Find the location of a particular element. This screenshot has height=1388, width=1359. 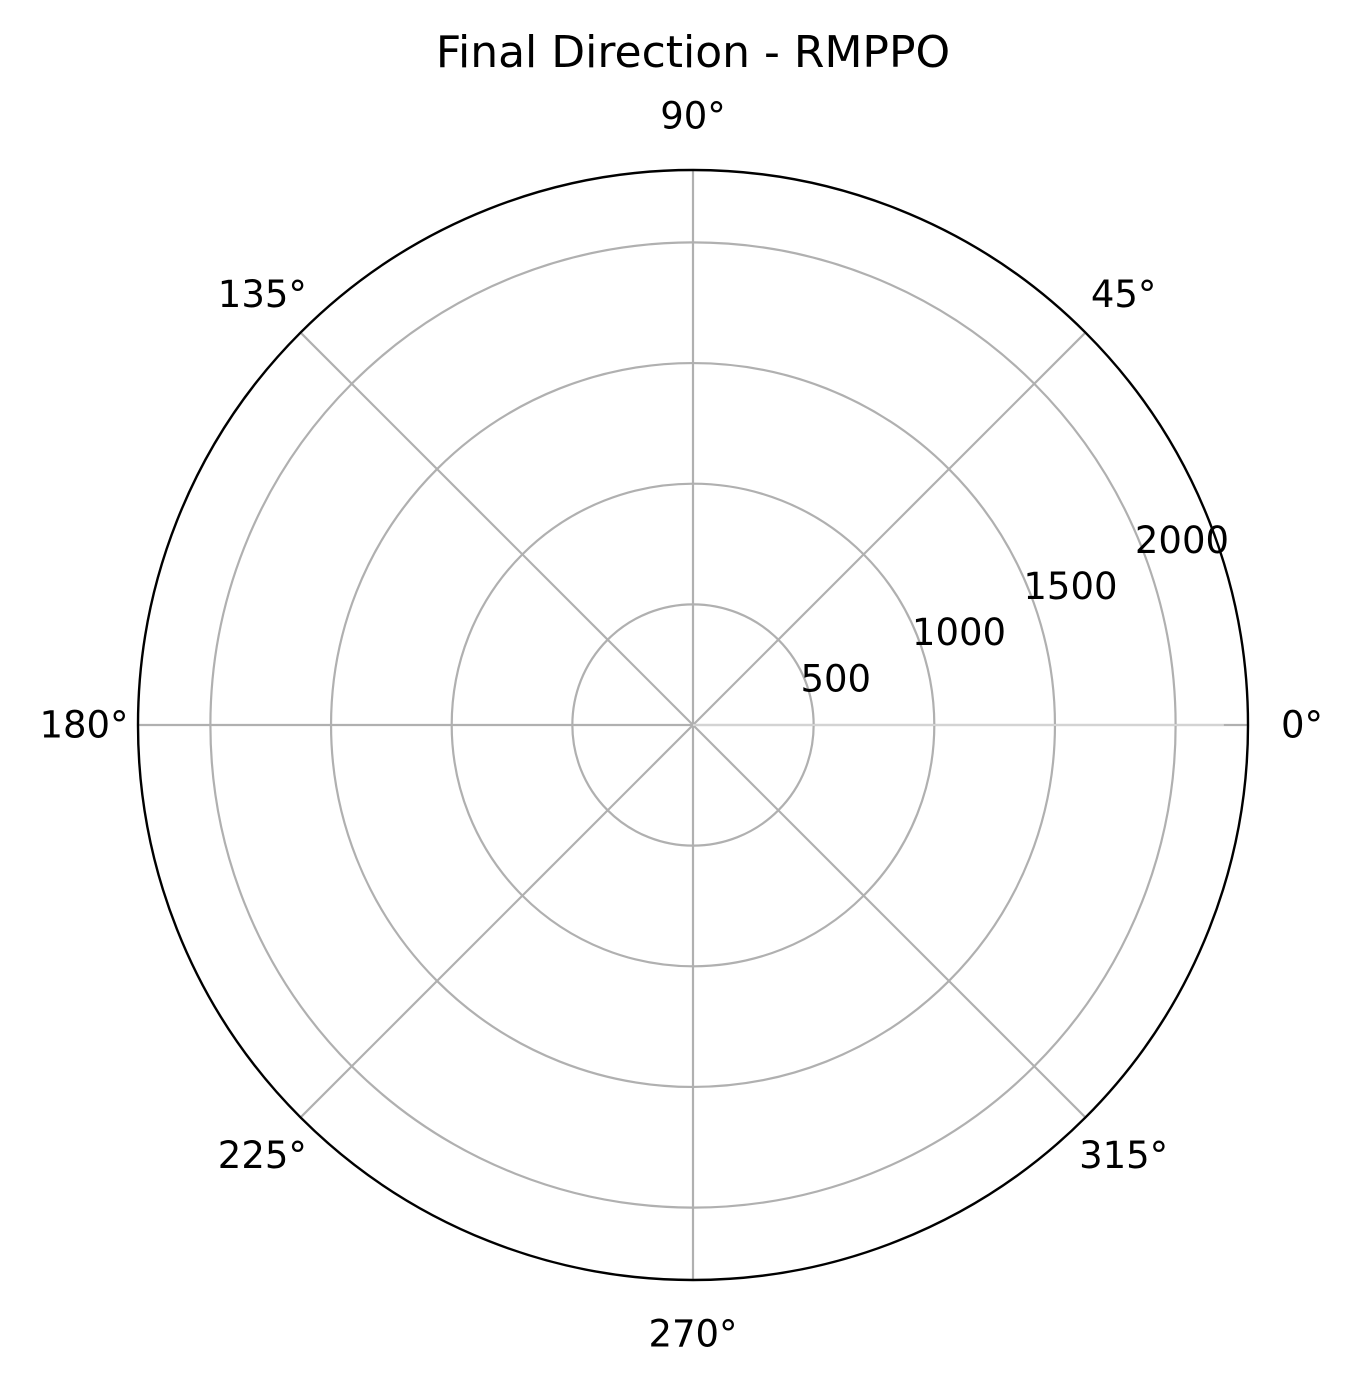

theta-tick-label: 315° is located at coordinates (1123, 1155).